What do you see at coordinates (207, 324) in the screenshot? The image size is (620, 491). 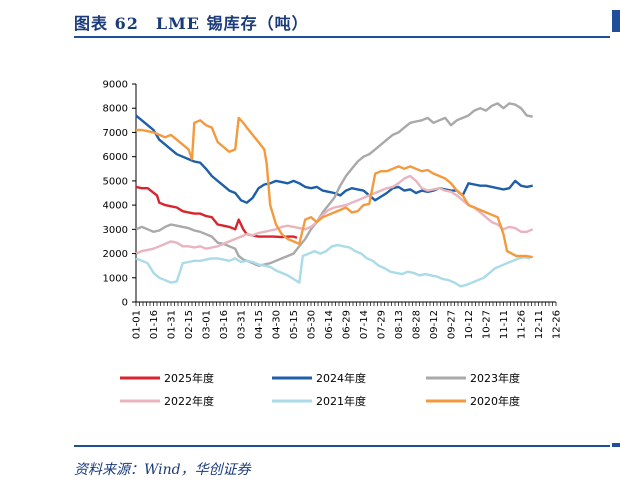 I see `x-tick-label: 03-01` at bounding box center [207, 324].